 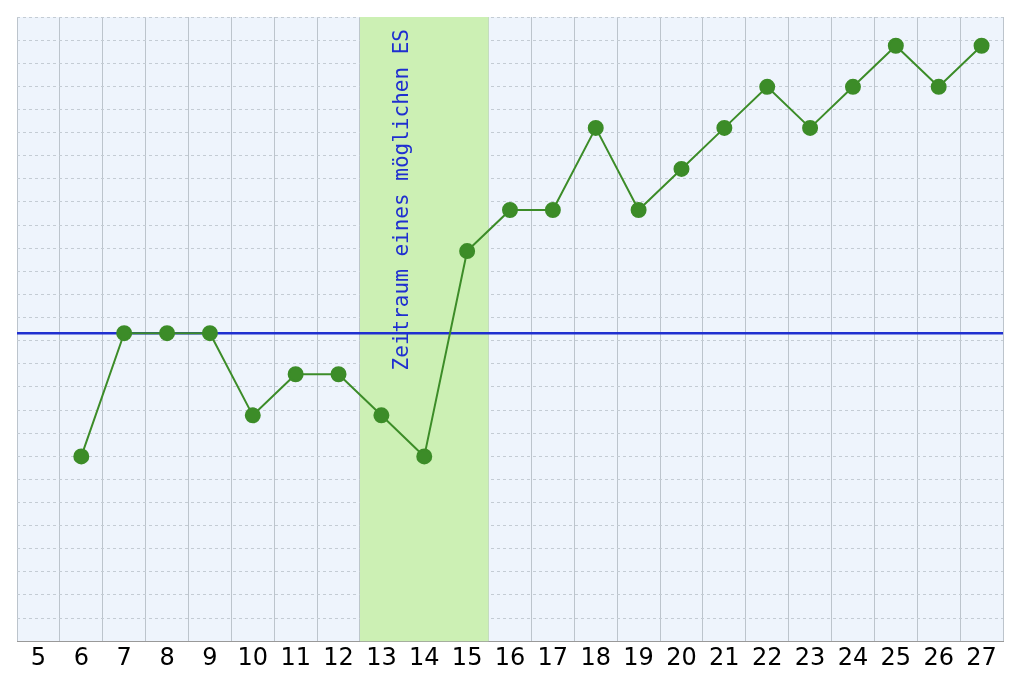 What do you see at coordinates (424, 656) in the screenshot?
I see `x-tick-label: 14` at bounding box center [424, 656].